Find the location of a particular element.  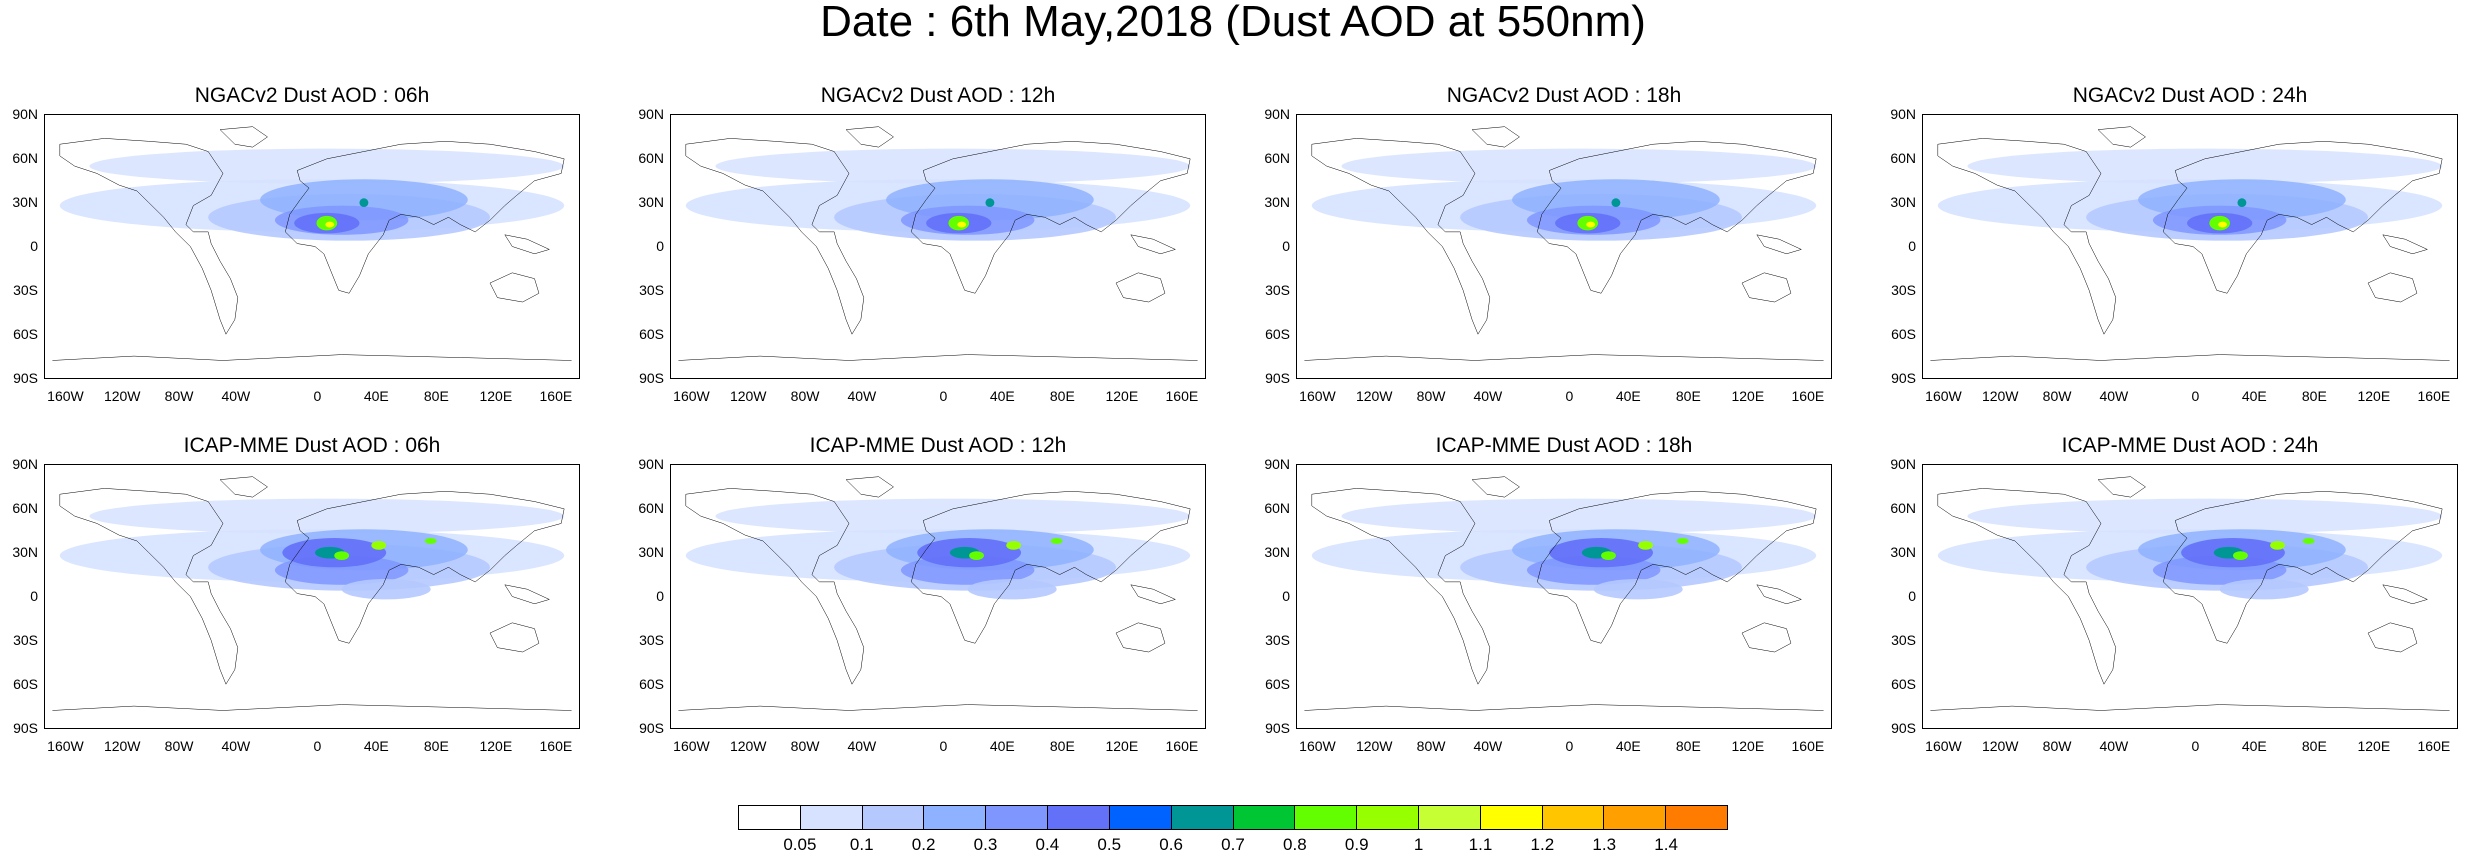

colorbar-tick-label: 0.05 is located at coordinates (800, 844).